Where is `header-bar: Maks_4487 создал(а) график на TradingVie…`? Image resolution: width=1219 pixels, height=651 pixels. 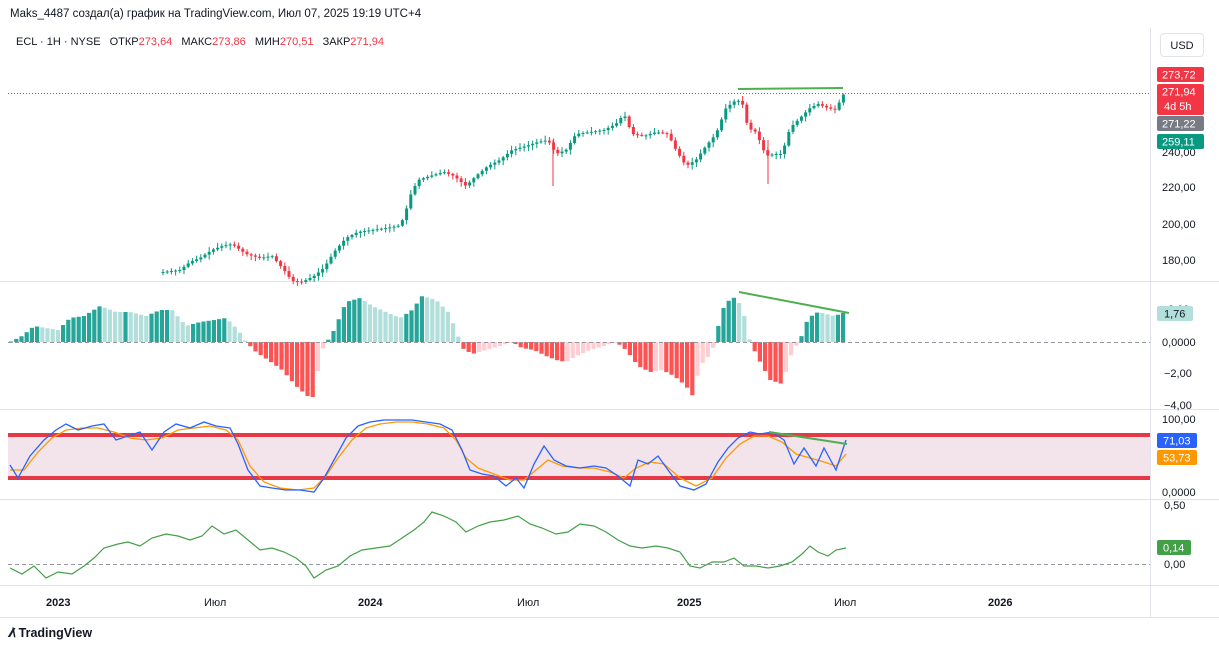 header-bar: Maks_4487 создал(а) график на TradingVie… is located at coordinates (609, 14).